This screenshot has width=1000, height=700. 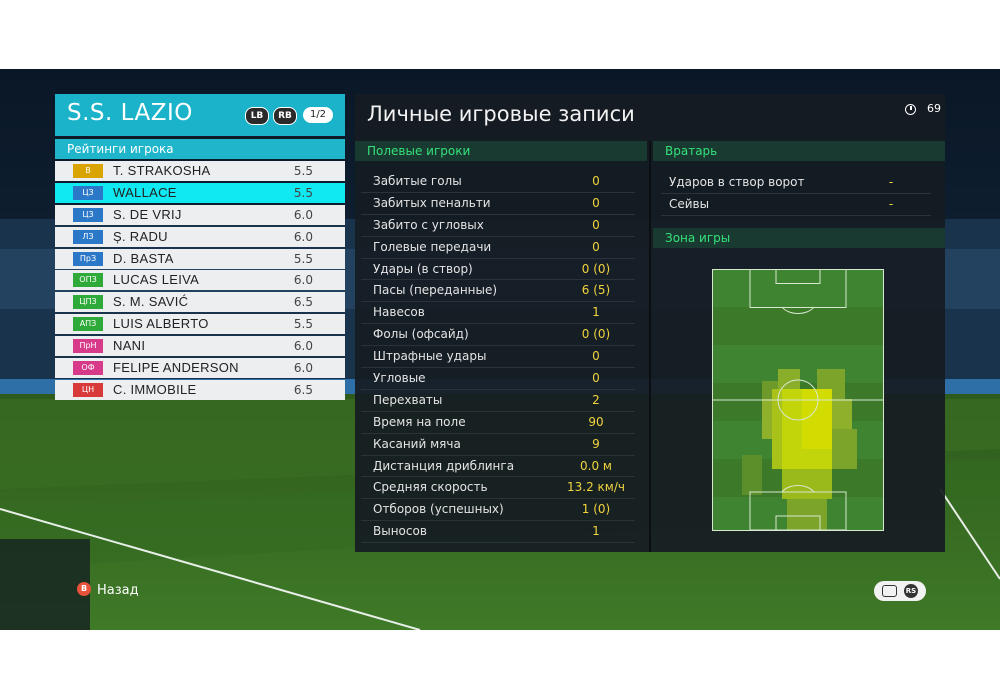 I want to click on ratings-header: Рейтинги игрока, so click(x=200, y=149).